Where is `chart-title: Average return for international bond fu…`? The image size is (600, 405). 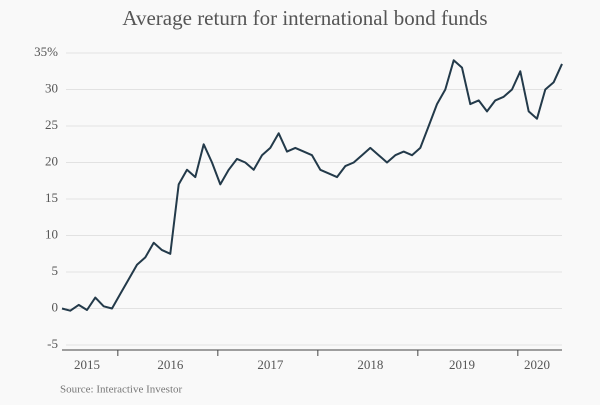 chart-title: Average return for international bond fu… is located at coordinates (304, 18).